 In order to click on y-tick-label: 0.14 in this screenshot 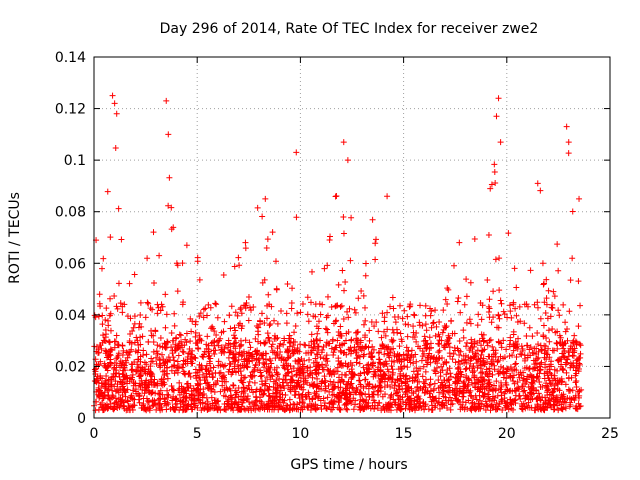, I will do `click(70, 58)`.